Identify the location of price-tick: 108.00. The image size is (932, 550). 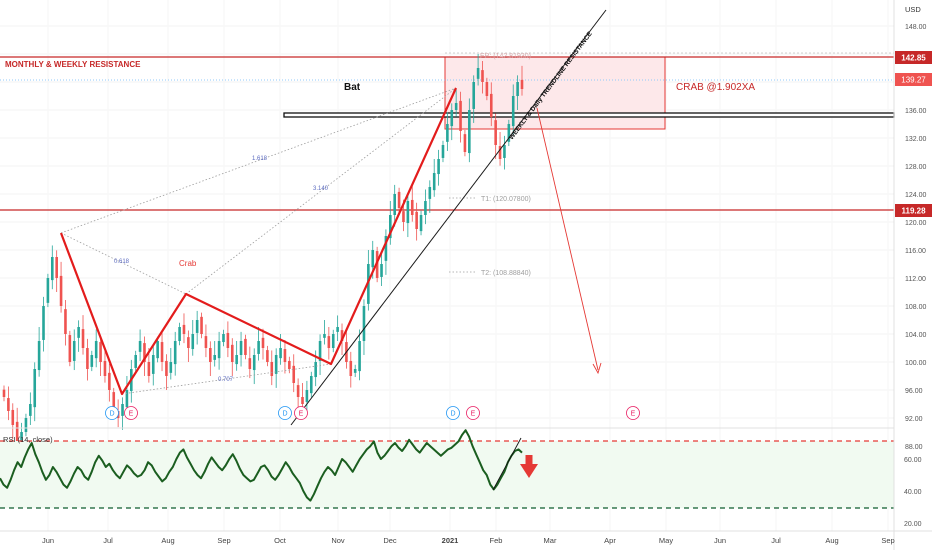
(916, 307).